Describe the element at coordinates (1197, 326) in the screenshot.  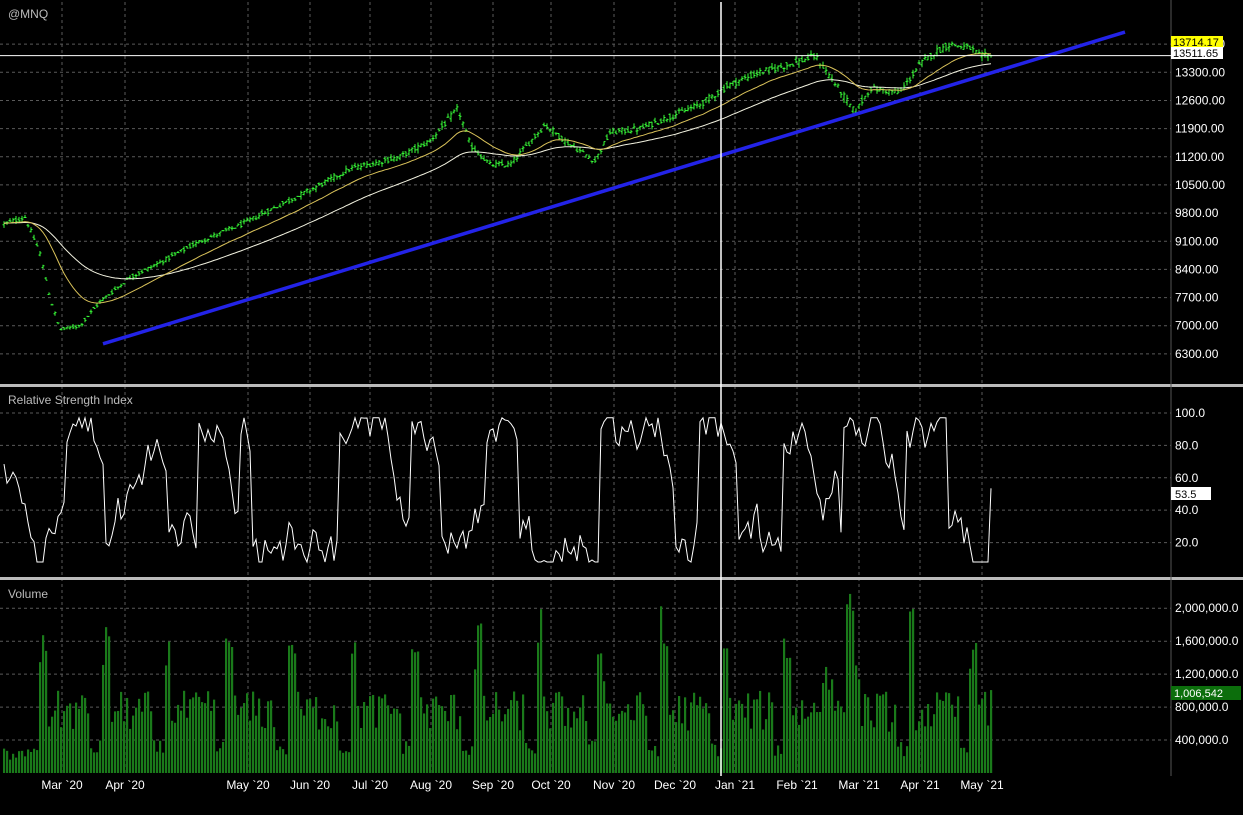
I see `price-tick-label: 7000.00` at that location.